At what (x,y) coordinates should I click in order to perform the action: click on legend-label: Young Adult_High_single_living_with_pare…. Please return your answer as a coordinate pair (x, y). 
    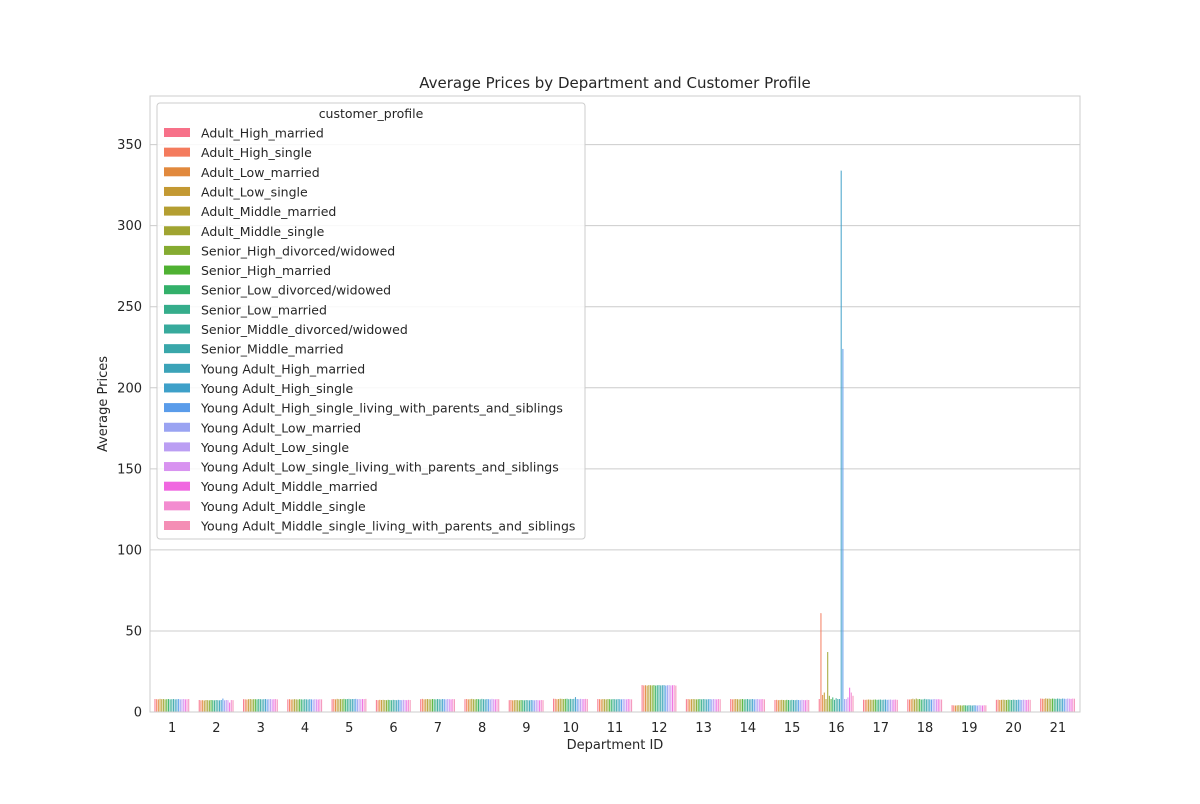
    Looking at the image, I should click on (381, 408).